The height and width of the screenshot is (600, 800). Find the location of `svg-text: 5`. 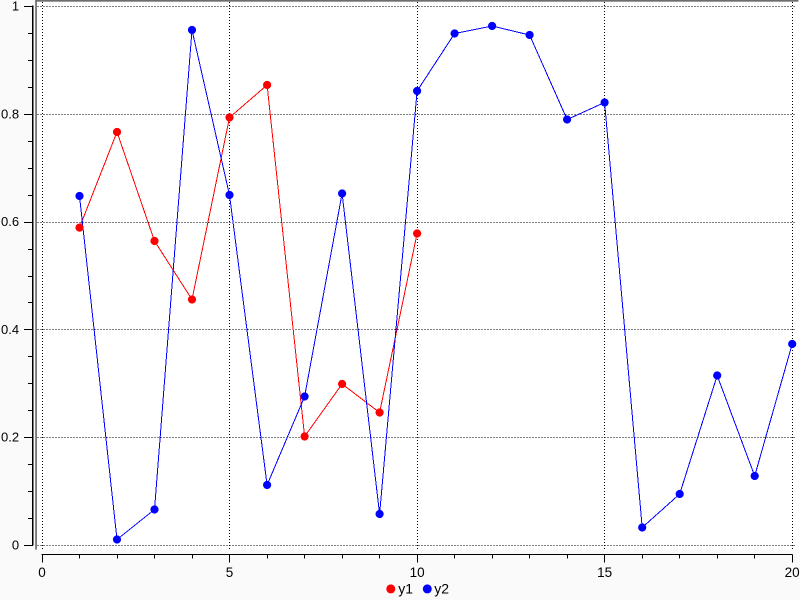

svg-text: 5 is located at coordinates (230, 572).